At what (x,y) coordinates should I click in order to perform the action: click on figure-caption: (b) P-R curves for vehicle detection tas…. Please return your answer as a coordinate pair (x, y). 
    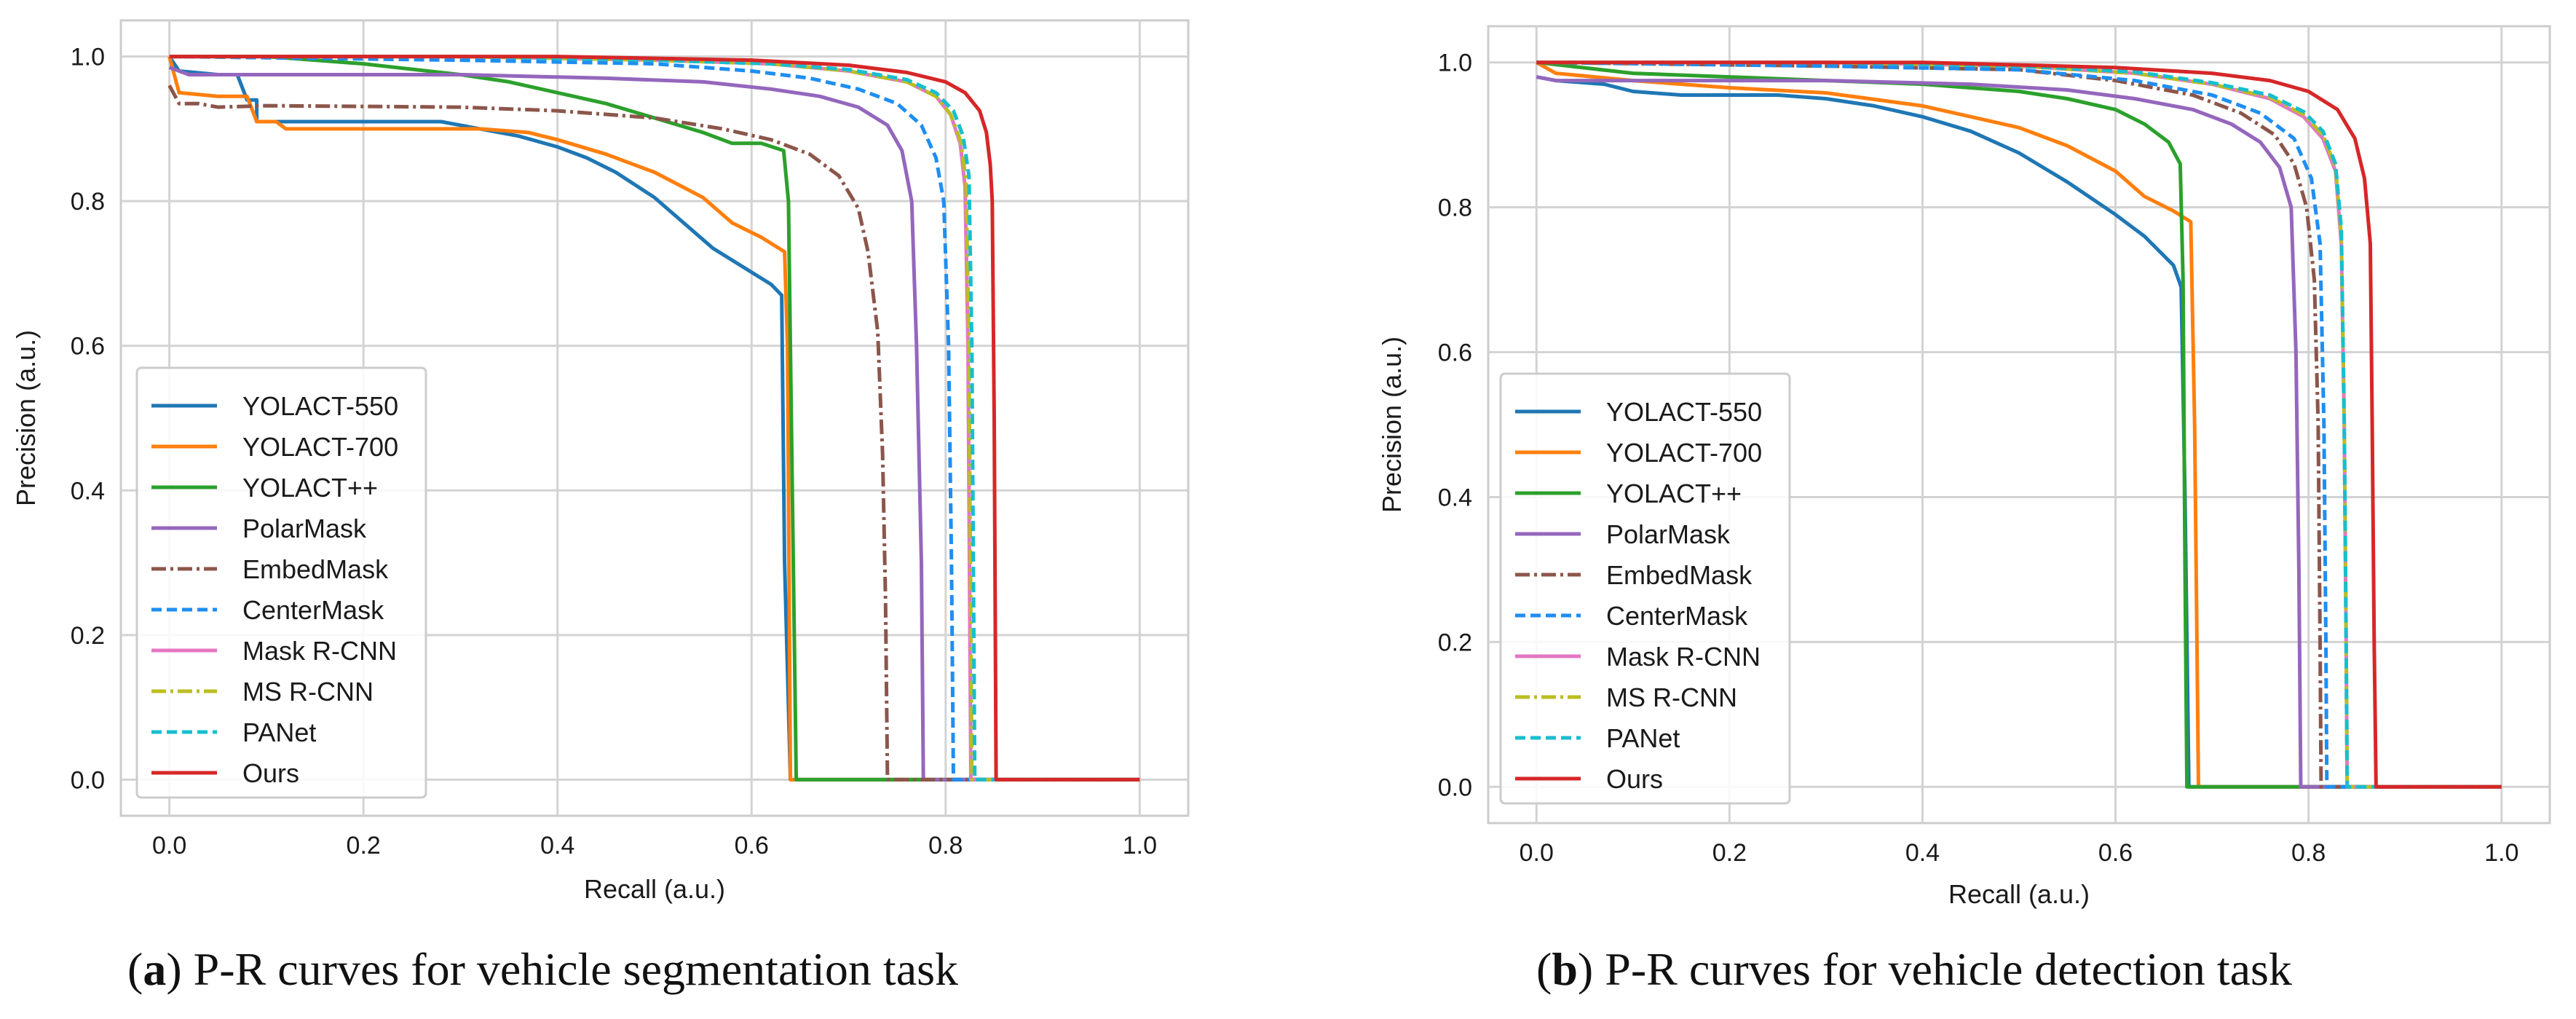
    Looking at the image, I should click on (1914, 969).